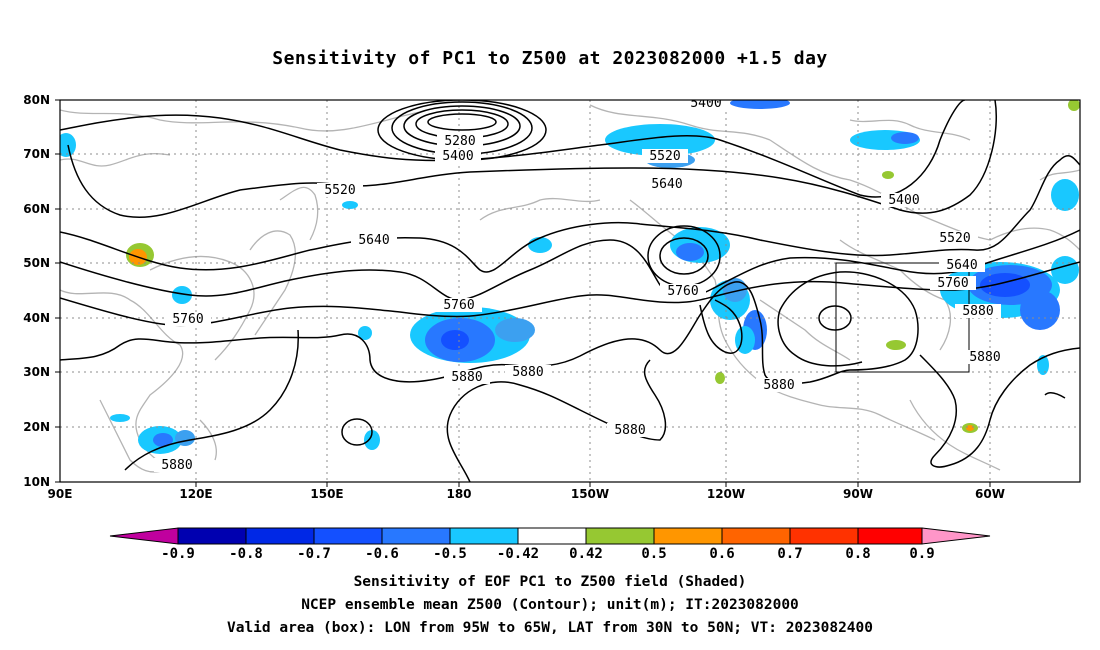  What do you see at coordinates (518, 554) in the screenshot?
I see `colorbar-tick: -0.42` at bounding box center [518, 554].